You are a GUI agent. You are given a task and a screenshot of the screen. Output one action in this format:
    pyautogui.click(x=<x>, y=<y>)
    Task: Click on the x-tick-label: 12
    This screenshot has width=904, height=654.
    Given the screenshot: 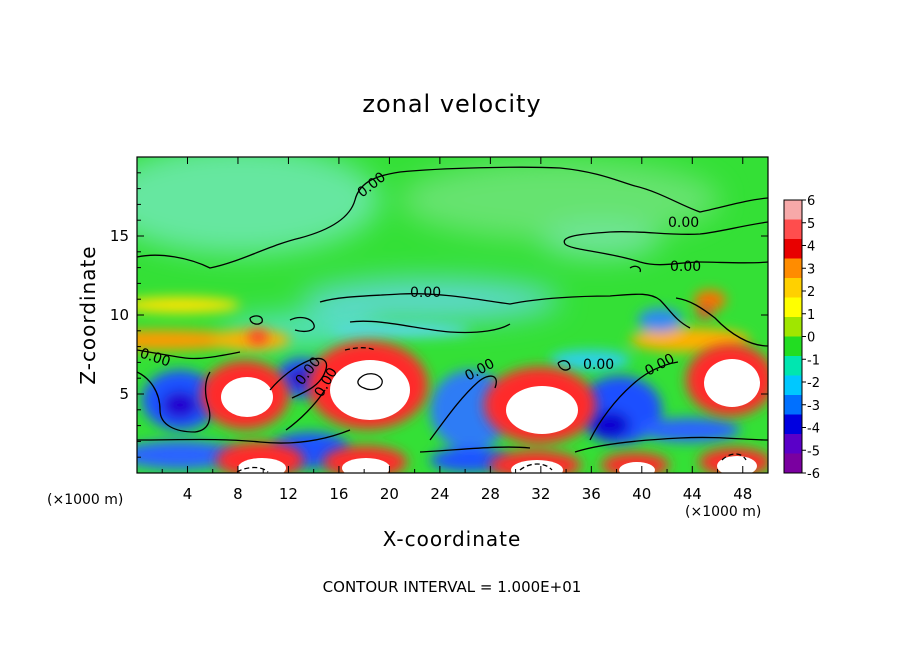 What is the action you would take?
    pyautogui.click(x=288, y=494)
    